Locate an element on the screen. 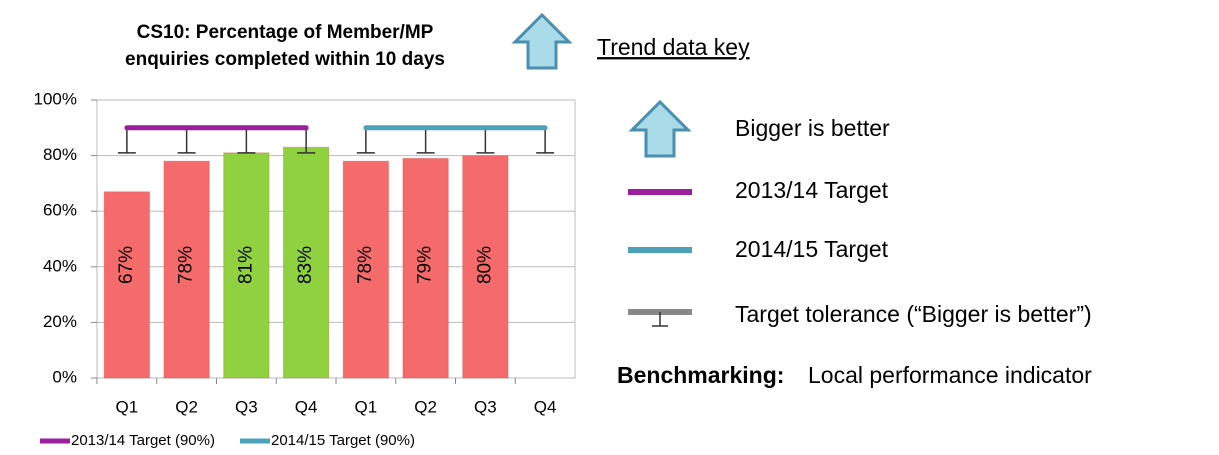 Image resolution: width=1219 pixels, height=455 pixels. value-label: 67% is located at coordinates (126, 265).